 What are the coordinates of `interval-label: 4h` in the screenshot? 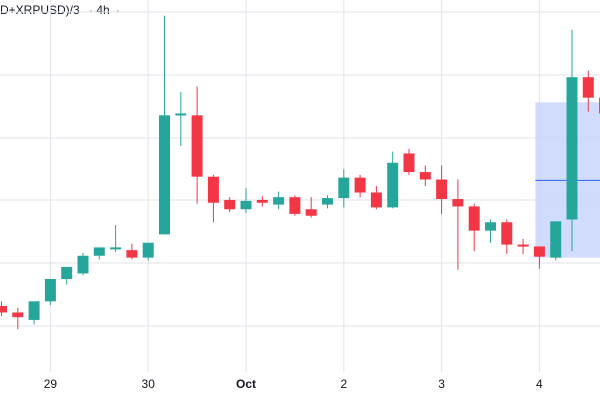 It's located at (103, 10).